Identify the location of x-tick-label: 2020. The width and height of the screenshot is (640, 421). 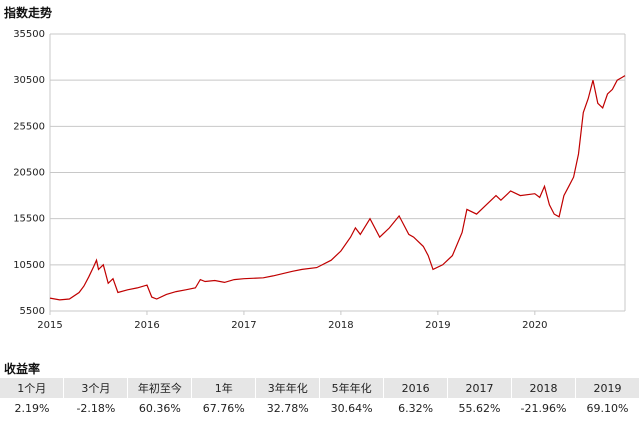
(534, 325).